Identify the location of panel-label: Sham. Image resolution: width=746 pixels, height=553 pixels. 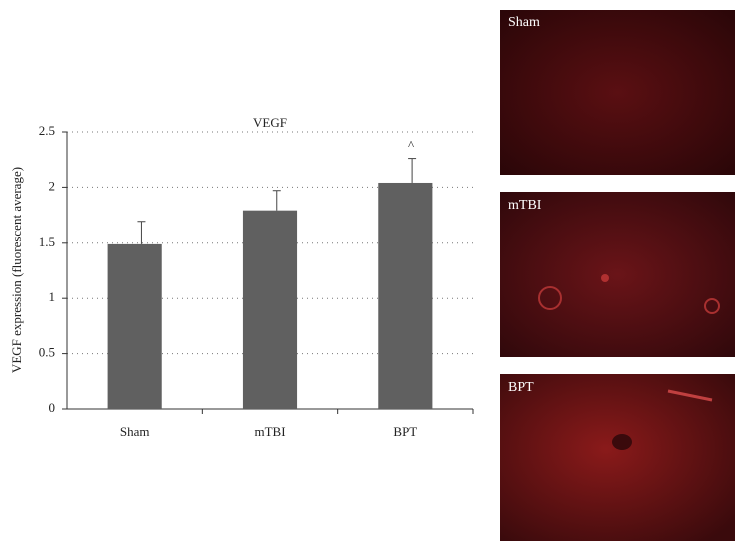
(524, 22).